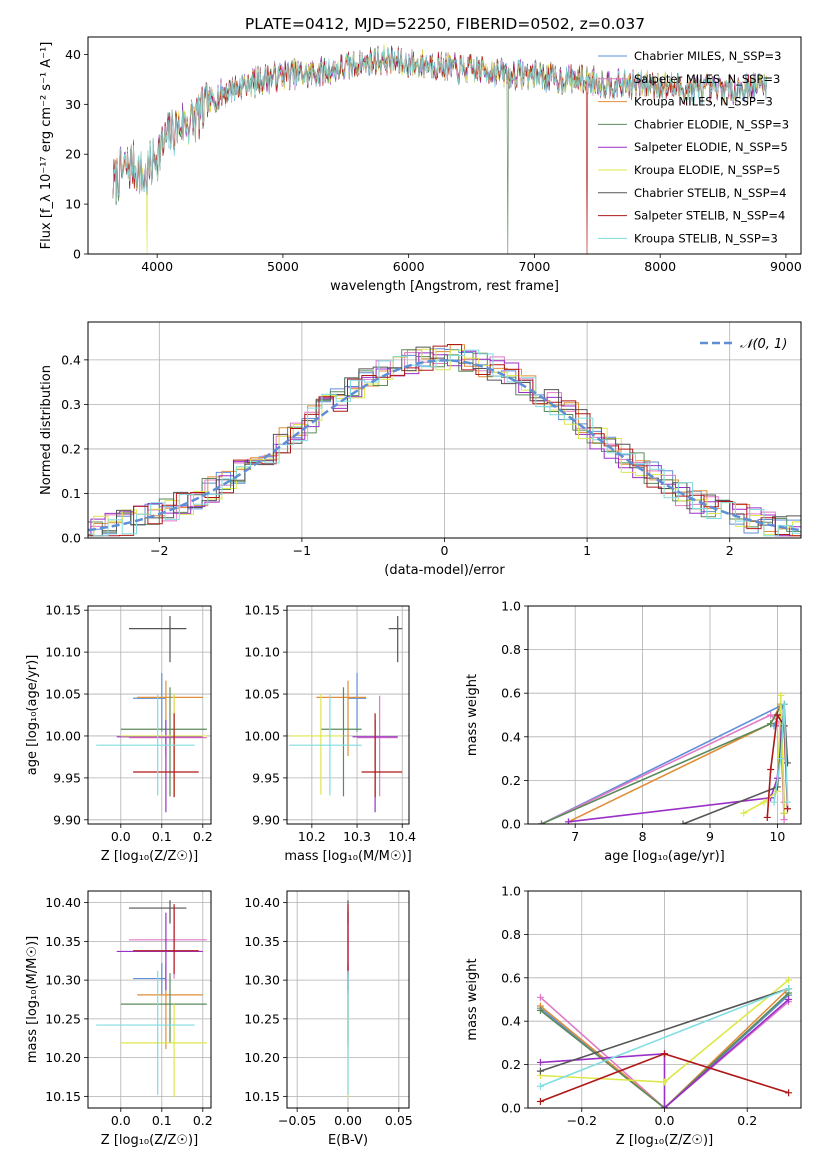 Image resolution: width=819 pixels, height=1170 pixels. I want to click on x-axis-label: Z [log₁₀(Z/Z☉)], so click(149, 1140).